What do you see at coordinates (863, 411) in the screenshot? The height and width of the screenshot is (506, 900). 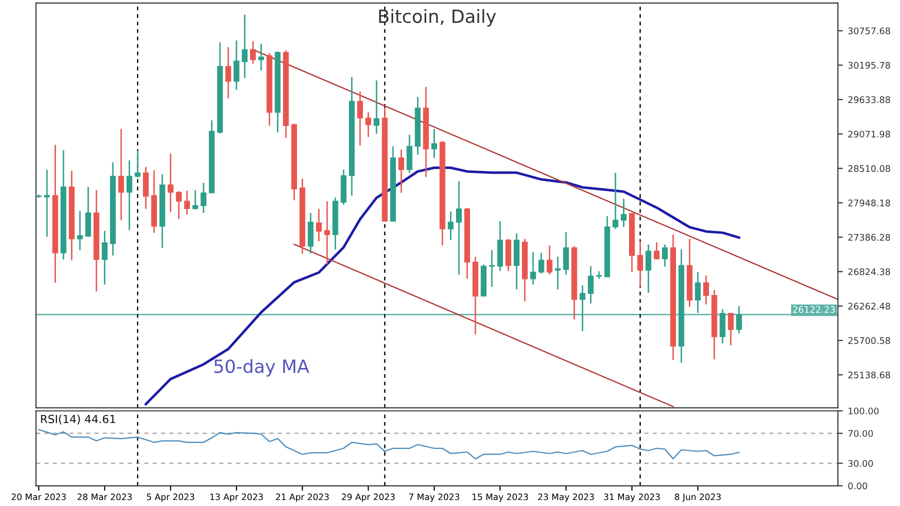 I see `y-tick-label: 100.00` at bounding box center [863, 411].